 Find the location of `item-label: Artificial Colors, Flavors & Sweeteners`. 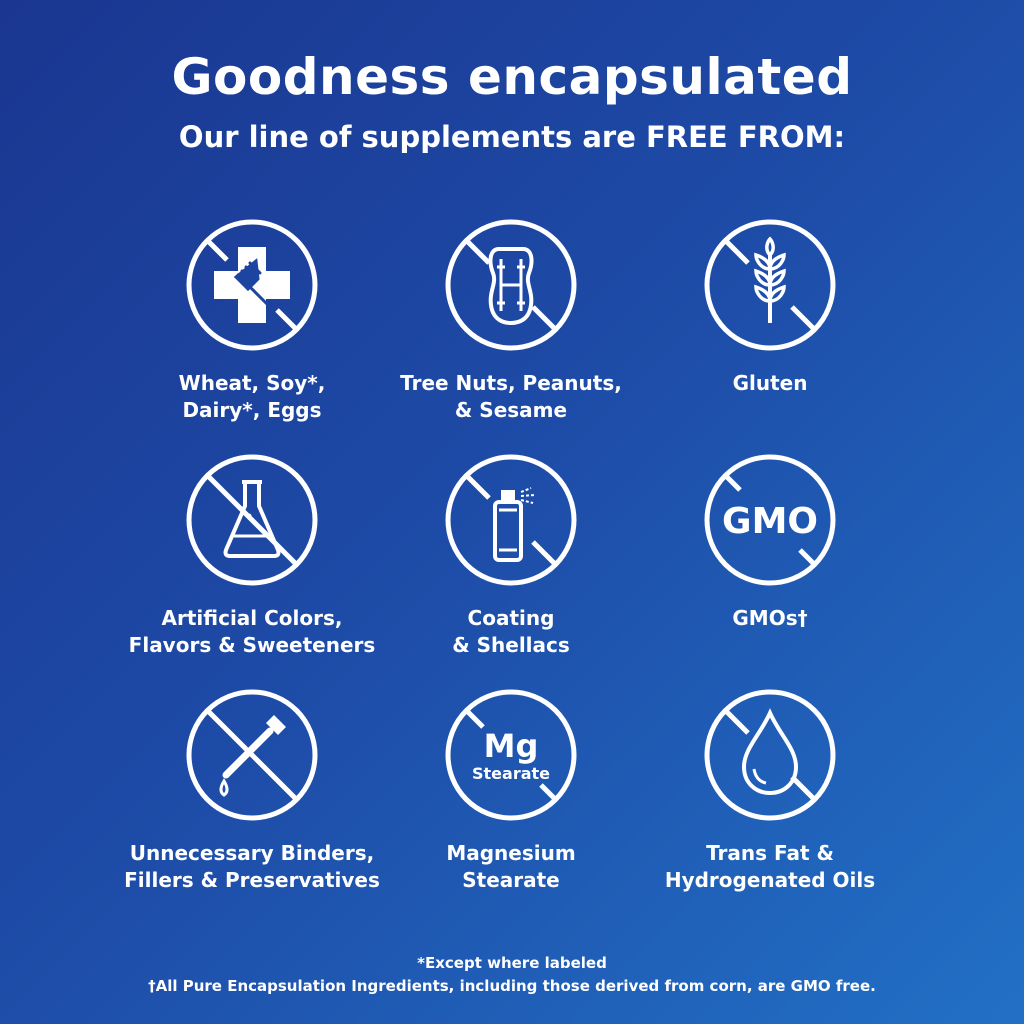

item-label: Artificial Colors, Flavors & Sweeteners is located at coordinates (252, 631).